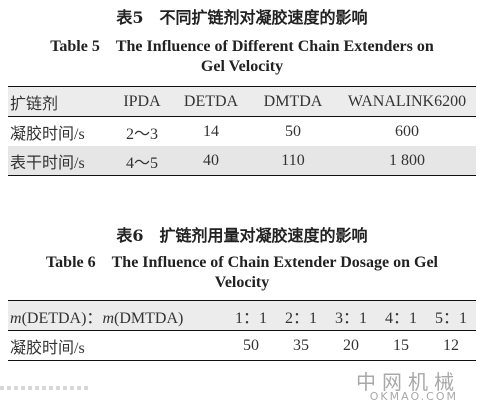  Describe the element at coordinates (242, 235) in the screenshot. I see `table6-title-cn: 表6 扩链剂用量对凝胶速度的影响` at that location.